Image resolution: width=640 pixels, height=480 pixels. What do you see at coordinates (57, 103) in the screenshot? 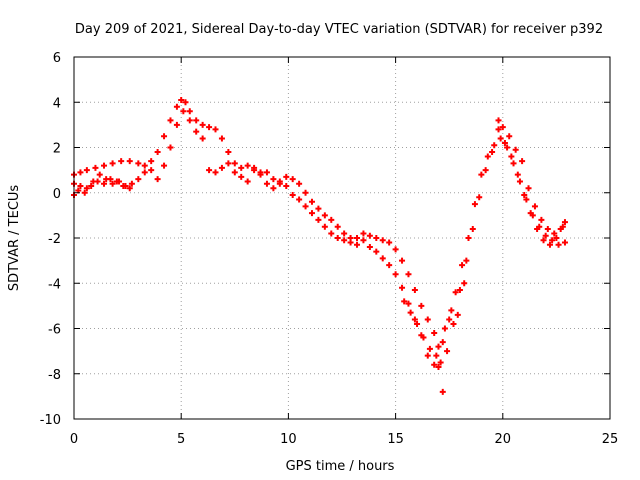
I see `y-tick-label: 4` at bounding box center [57, 103].